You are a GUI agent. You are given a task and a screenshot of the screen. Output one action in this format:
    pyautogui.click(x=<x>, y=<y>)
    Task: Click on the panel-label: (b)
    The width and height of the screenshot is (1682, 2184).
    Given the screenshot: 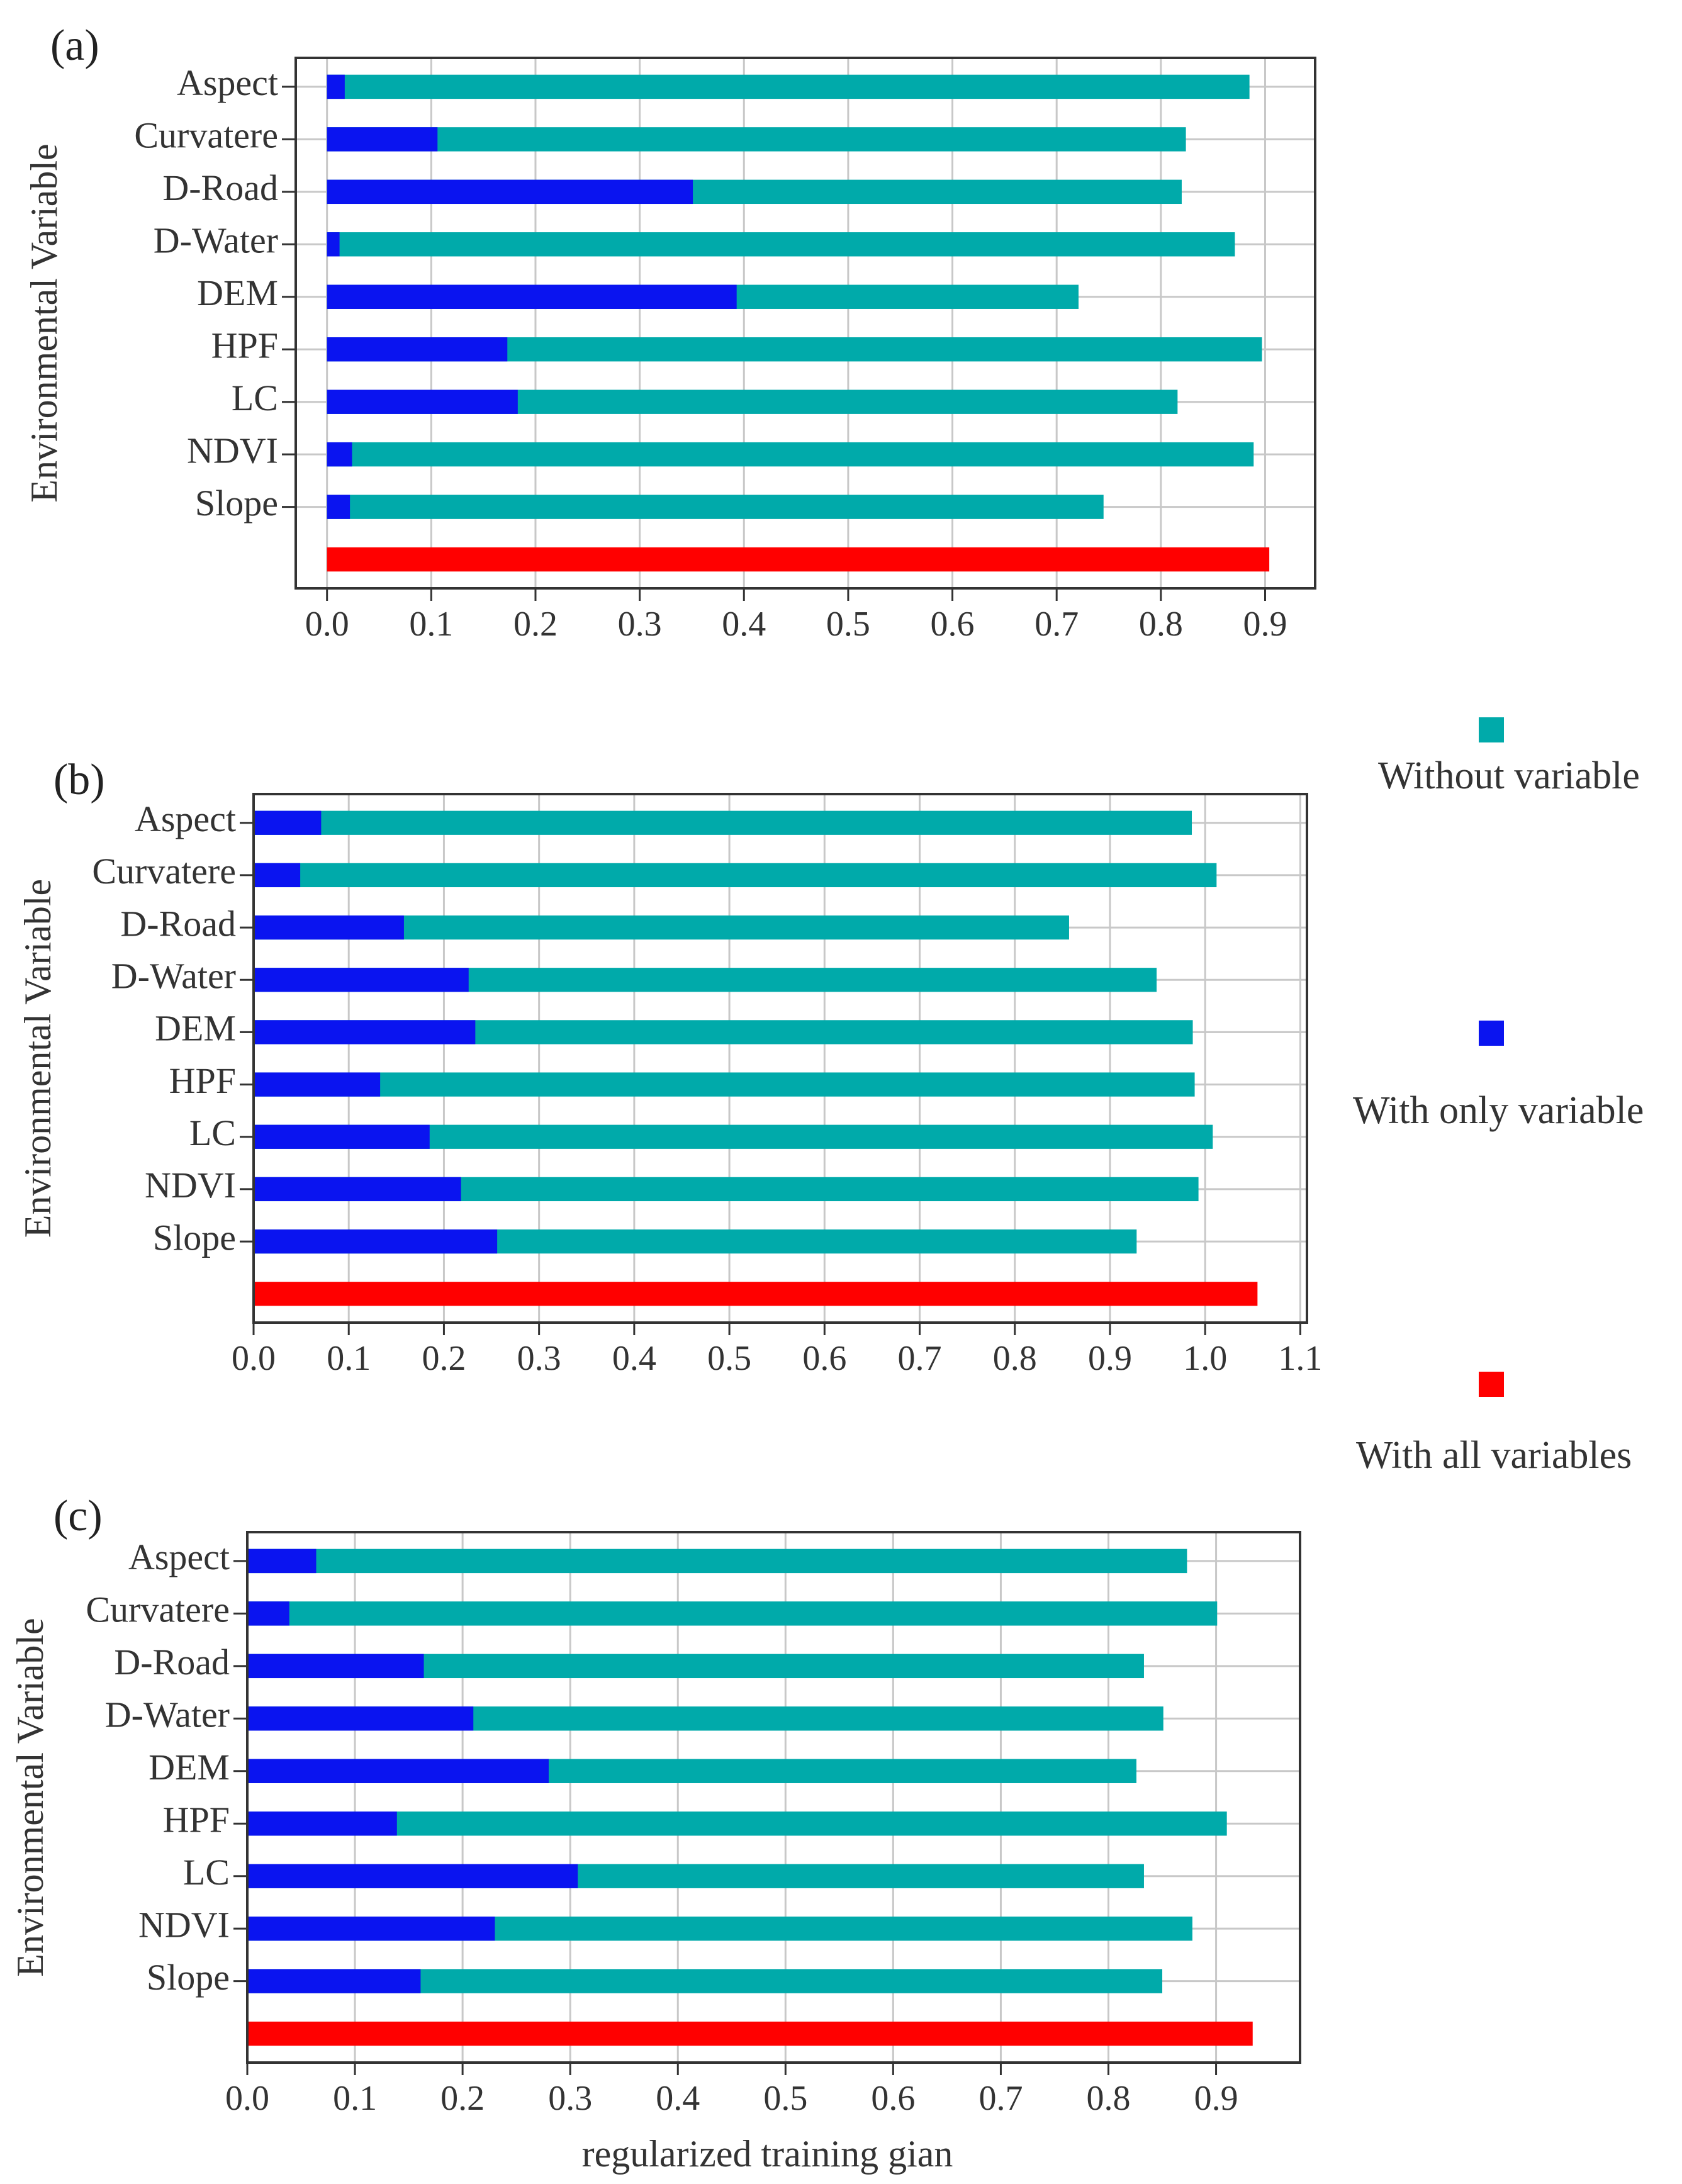 What is the action you would take?
    pyautogui.click(x=79, y=780)
    